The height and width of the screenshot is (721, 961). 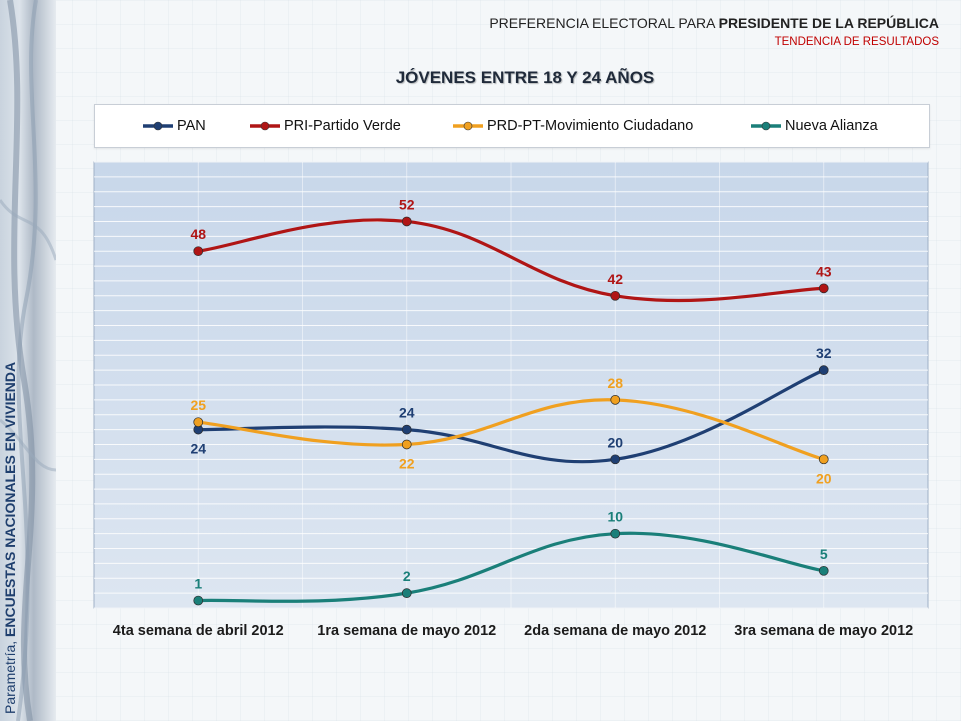 What do you see at coordinates (468, 126) in the screenshot?
I see `legend-swatch-prd` at bounding box center [468, 126].